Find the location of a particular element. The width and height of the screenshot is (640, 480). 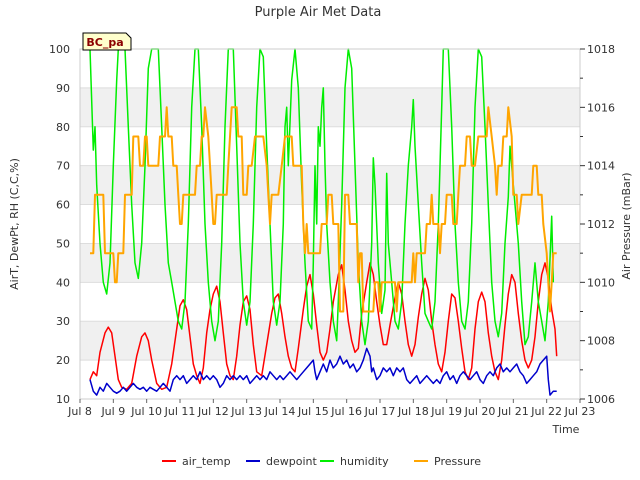

legend-label: dewpoint is located at coordinates (291, 461).